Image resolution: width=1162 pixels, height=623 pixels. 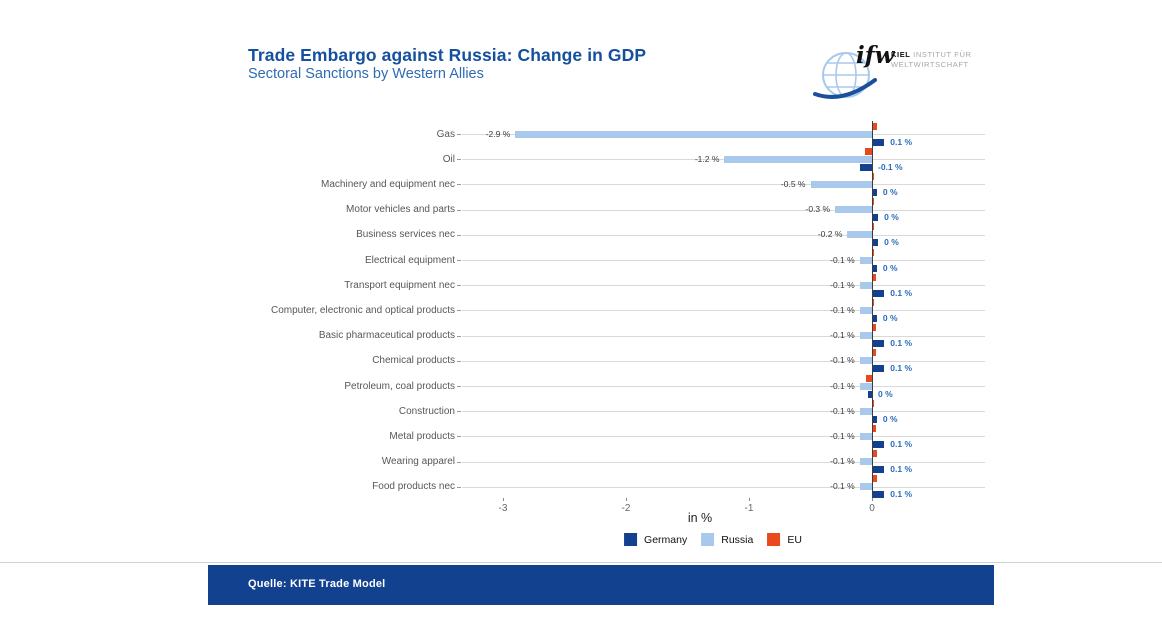 What do you see at coordinates (749, 508) in the screenshot?
I see `x-axis-tick-label: -1` at bounding box center [749, 508].